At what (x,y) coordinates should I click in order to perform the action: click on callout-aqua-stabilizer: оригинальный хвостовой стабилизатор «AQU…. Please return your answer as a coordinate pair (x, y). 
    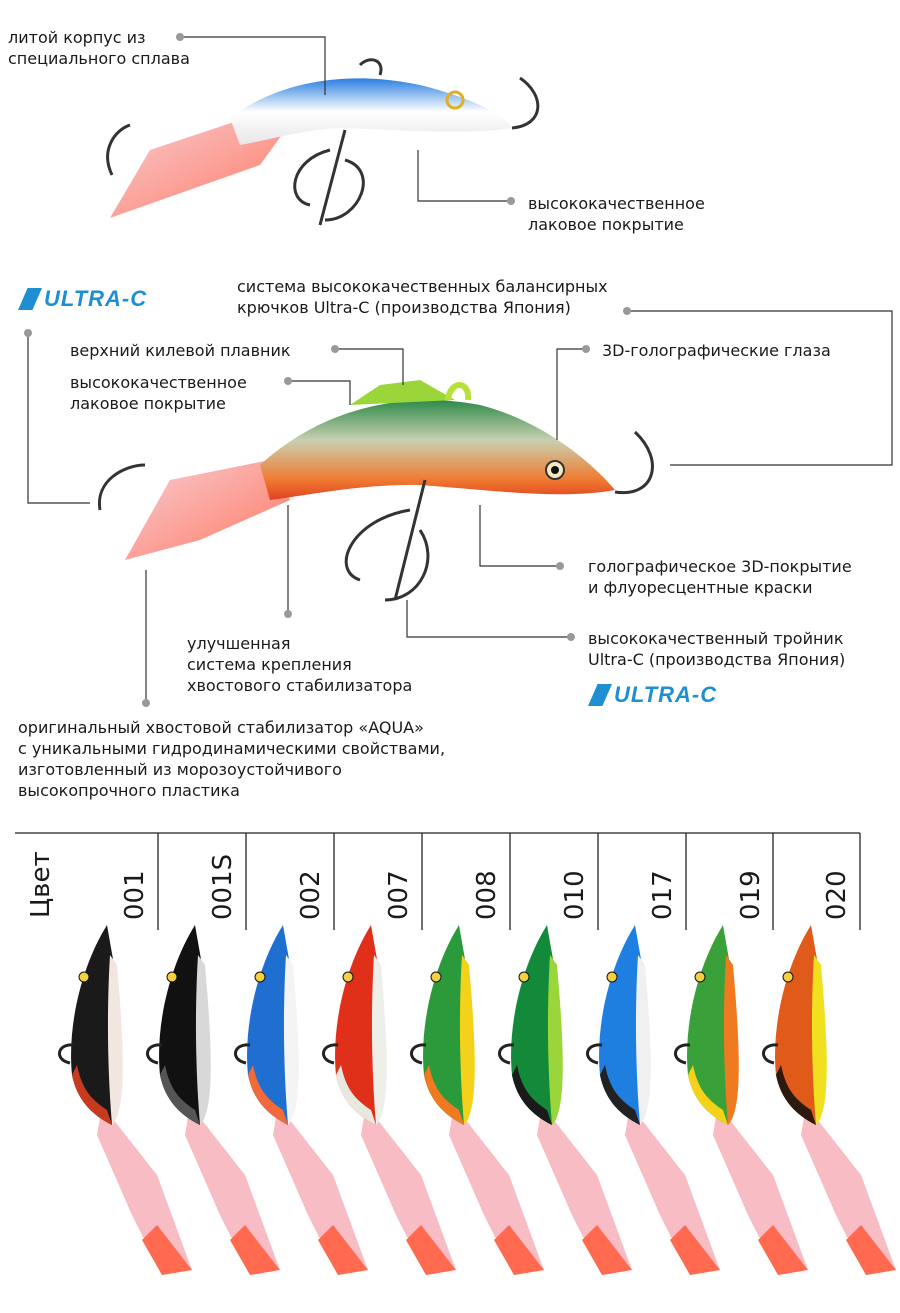
    Looking at the image, I should click on (232, 759).